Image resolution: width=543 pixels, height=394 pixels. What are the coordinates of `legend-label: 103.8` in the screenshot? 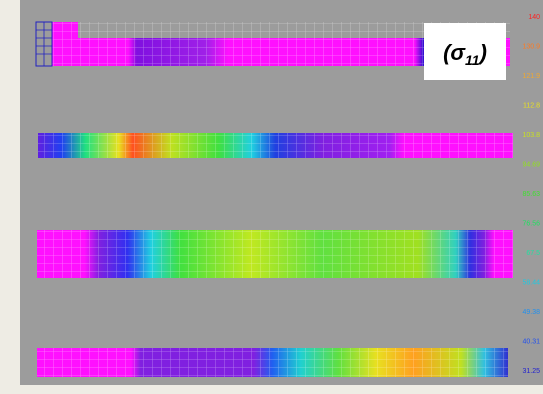 It's located at (531, 135).